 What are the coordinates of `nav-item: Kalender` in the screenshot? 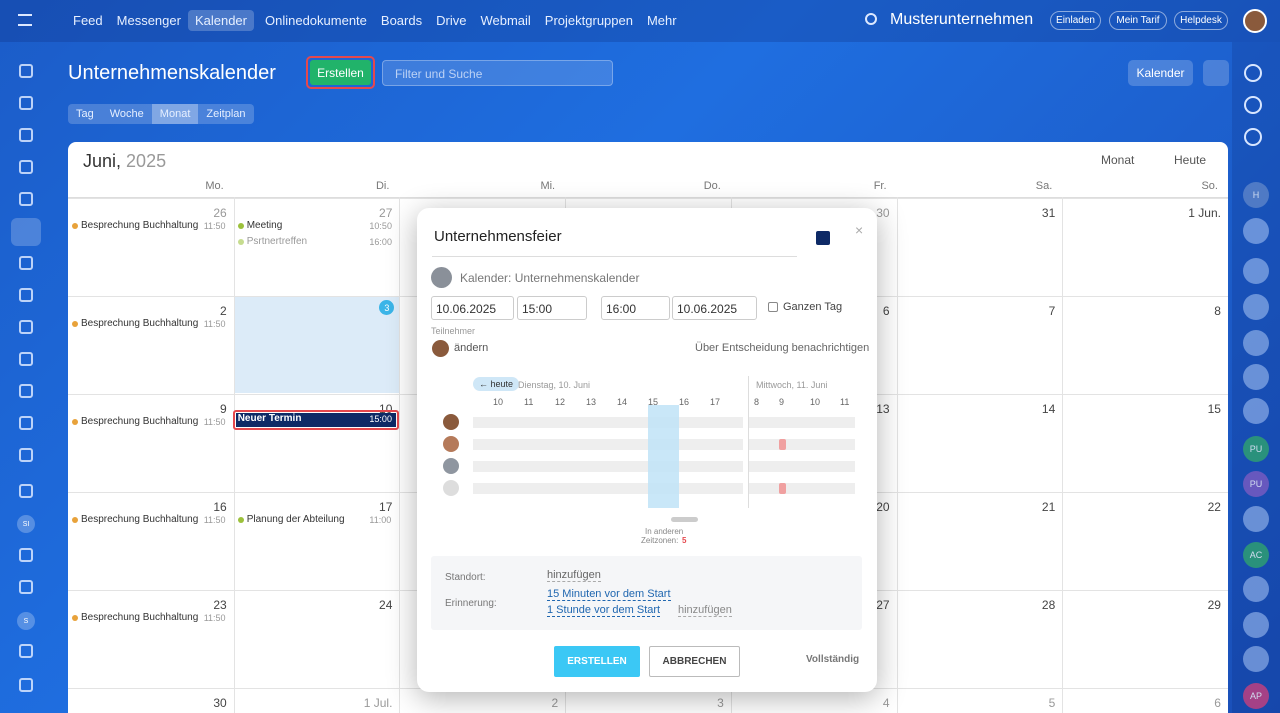 It's located at (220, 20).